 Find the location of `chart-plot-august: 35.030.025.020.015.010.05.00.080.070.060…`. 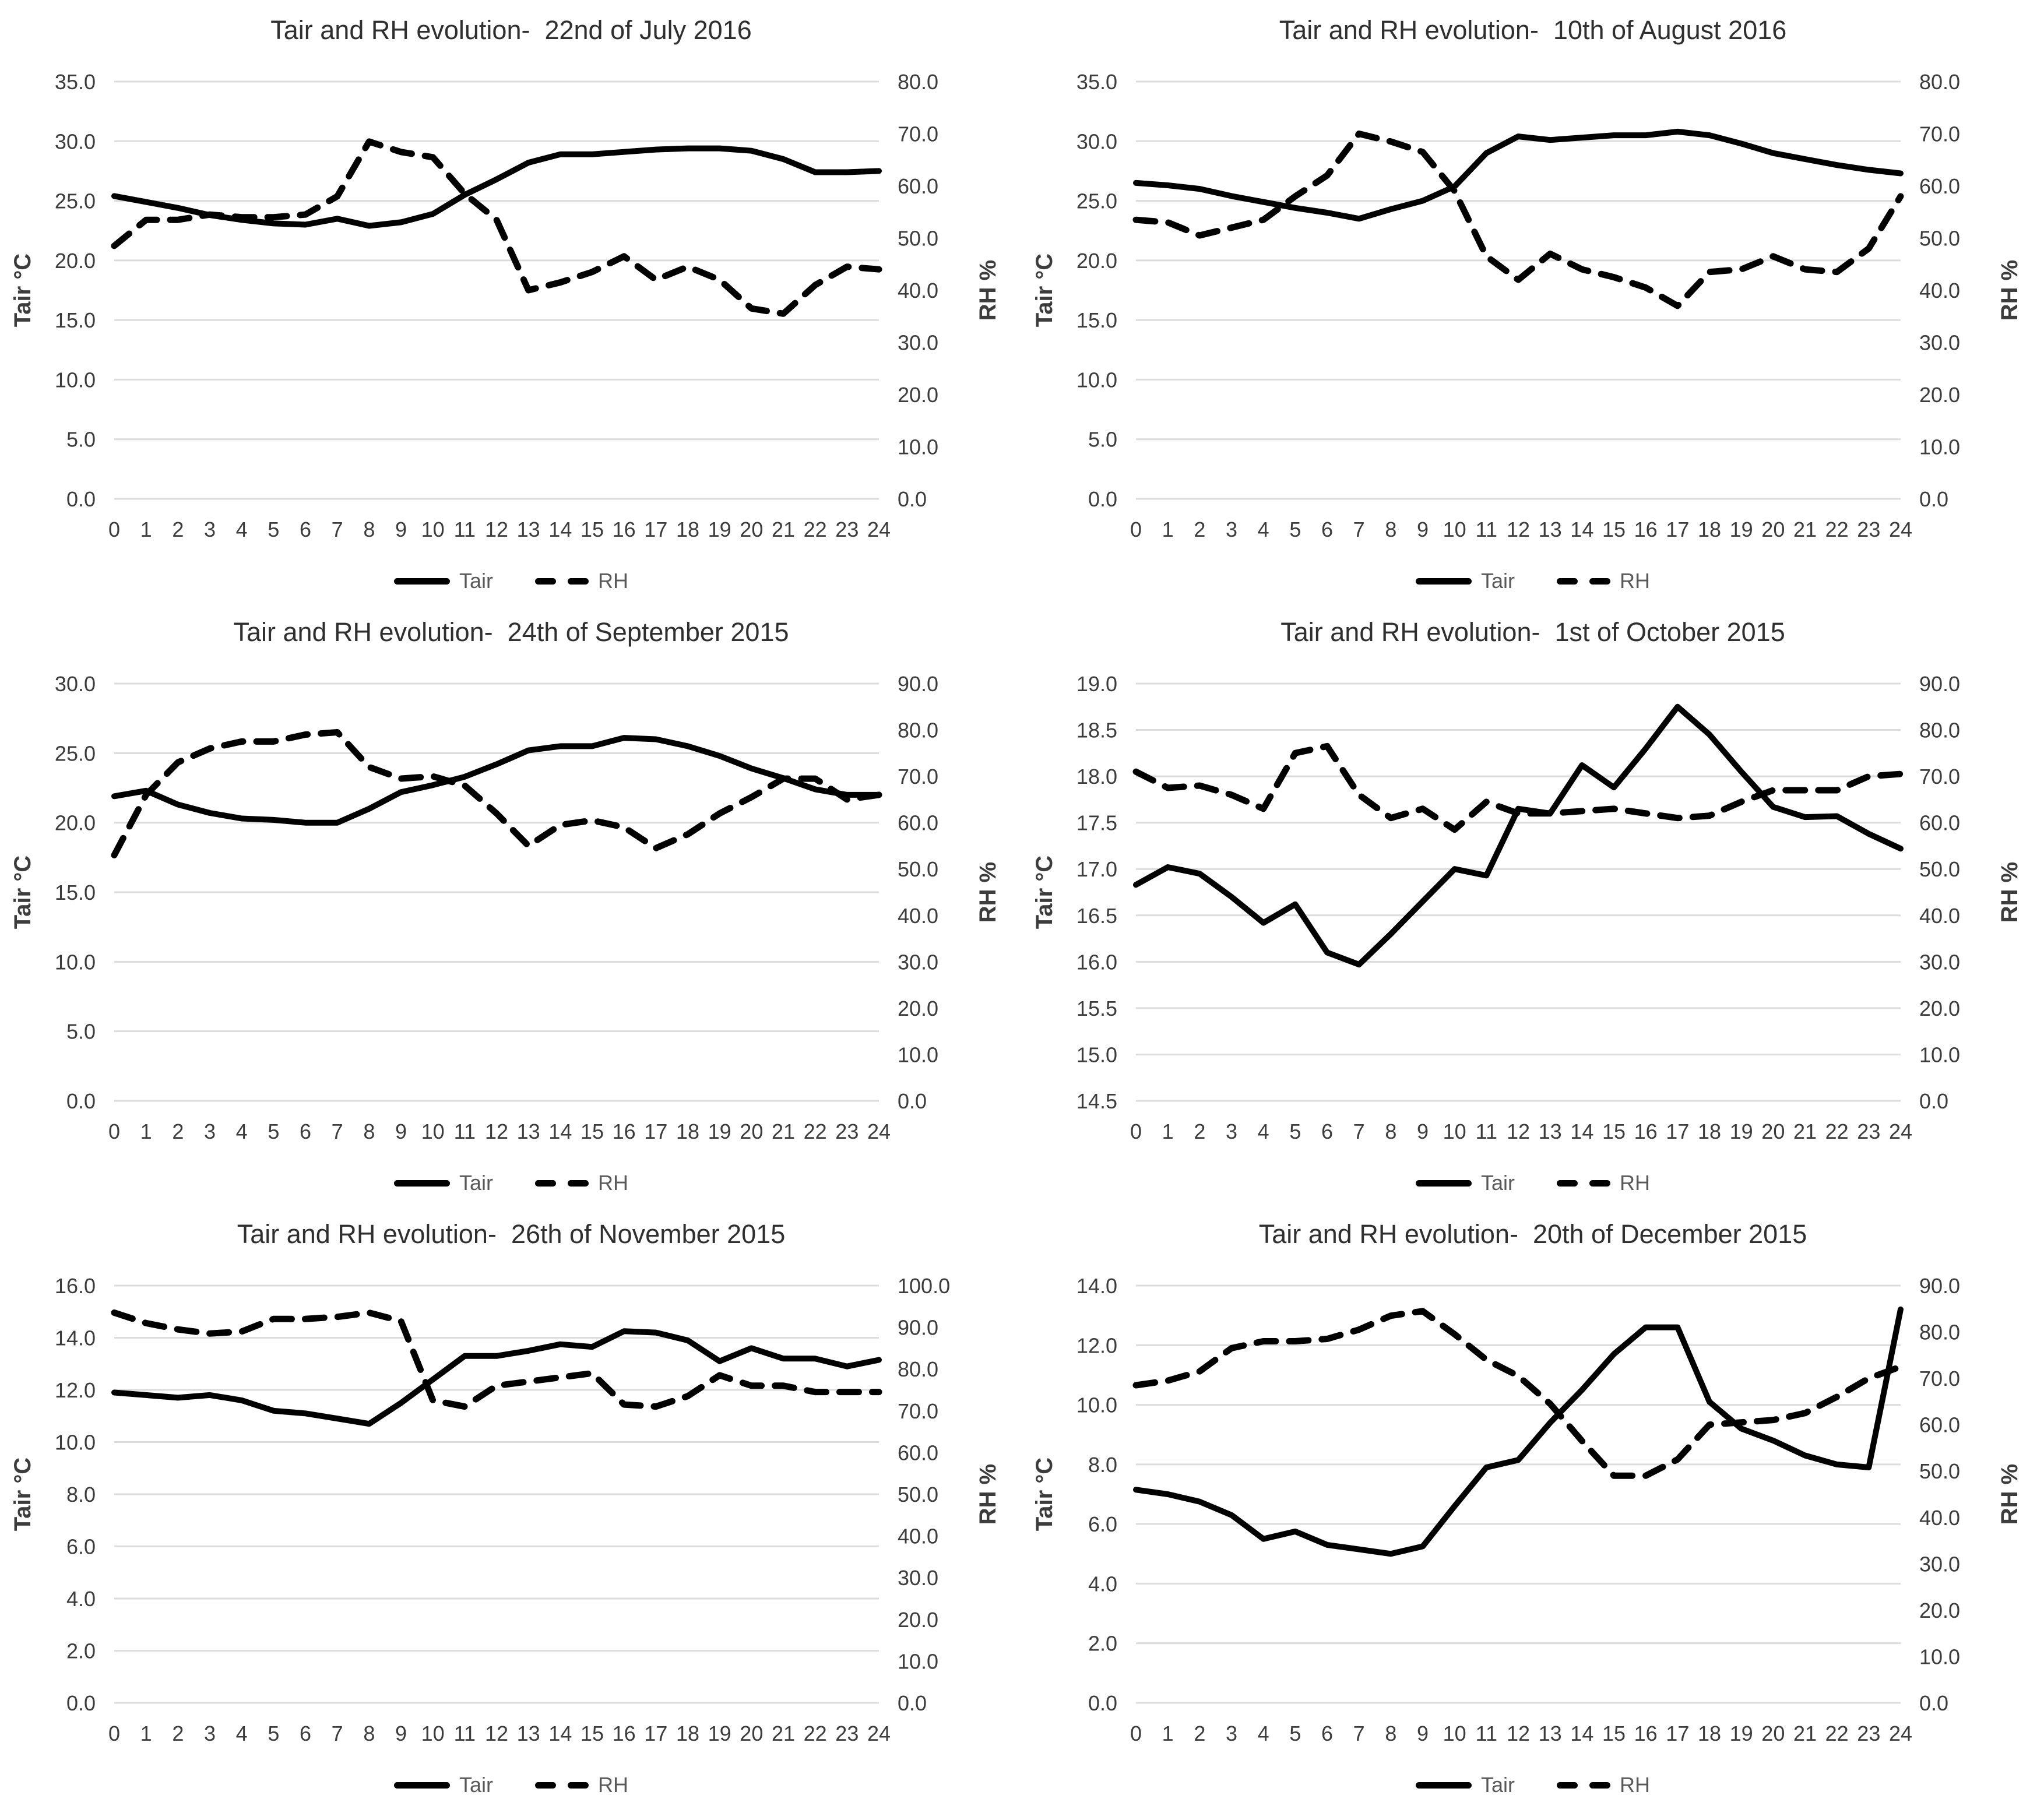

chart-plot-august: 35.030.025.020.015.010.05.00.080.070.060… is located at coordinates (1527, 305).